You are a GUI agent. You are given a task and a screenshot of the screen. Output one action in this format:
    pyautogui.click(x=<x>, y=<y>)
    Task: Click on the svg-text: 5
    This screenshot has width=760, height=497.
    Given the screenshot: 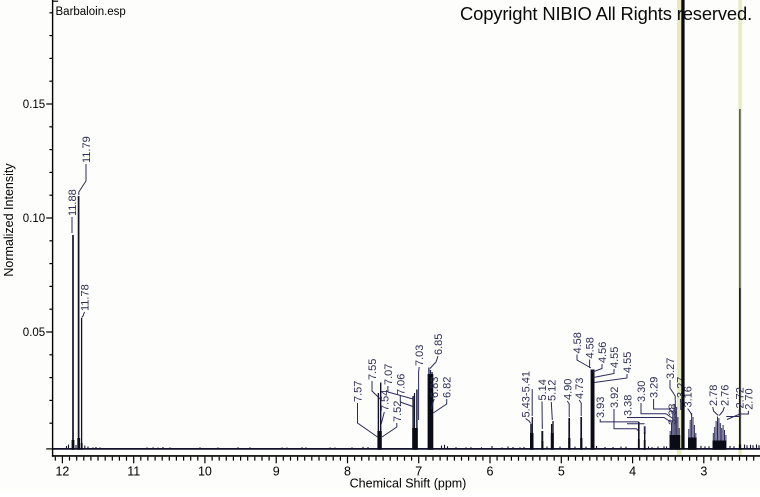 What is the action you would take?
    pyautogui.click(x=561, y=472)
    